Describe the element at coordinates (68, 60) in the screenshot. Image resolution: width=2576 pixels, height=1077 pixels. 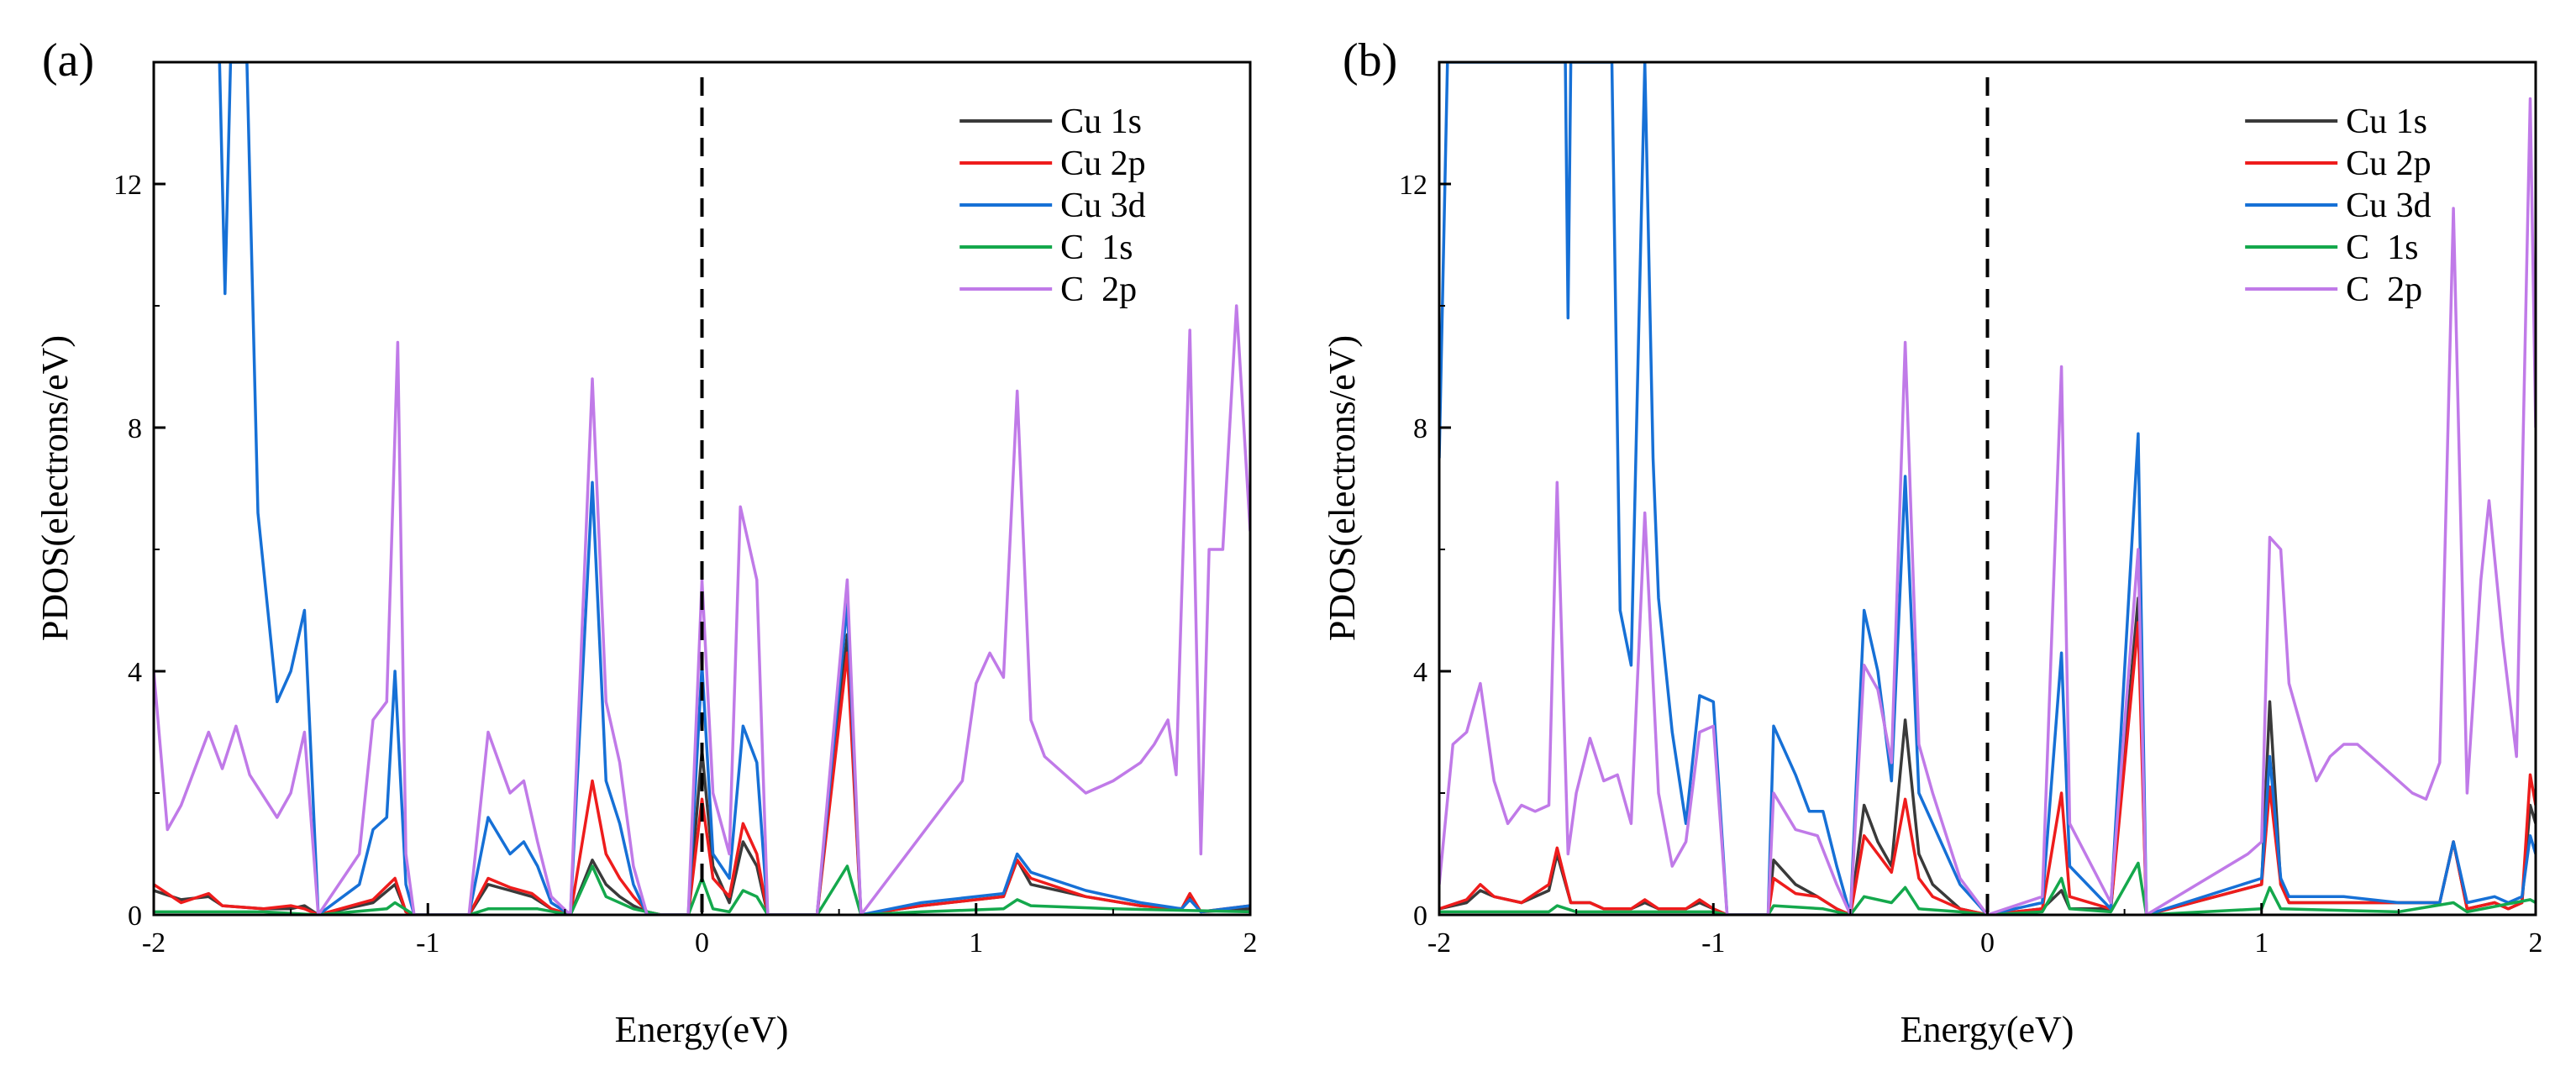
I see `panel-label: (a)` at that location.